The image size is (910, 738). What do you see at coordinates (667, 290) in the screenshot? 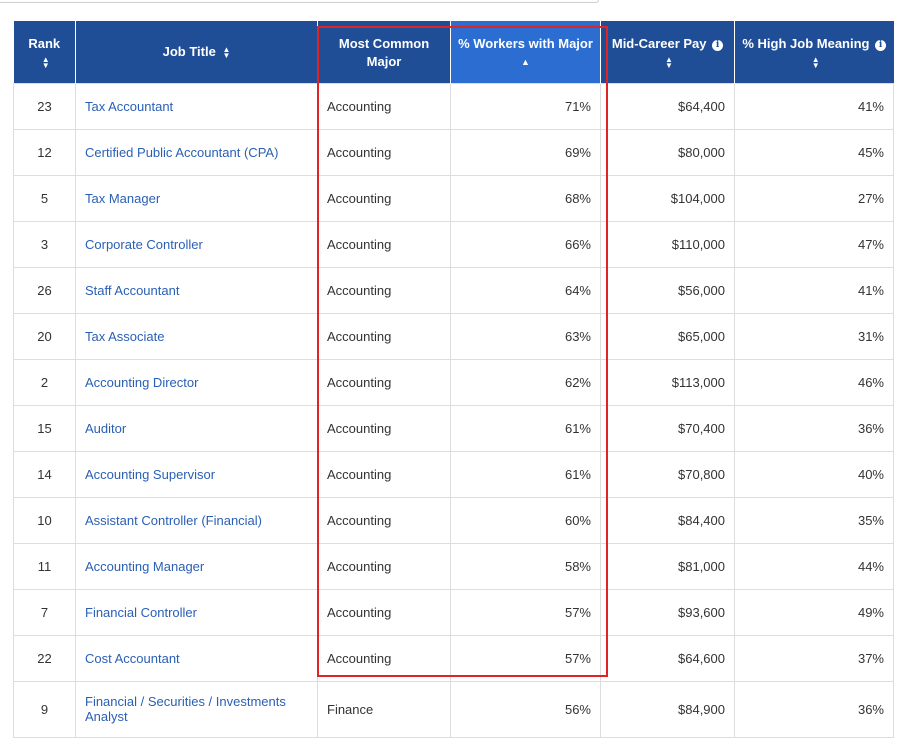
I see `mid-career-pay-cell: $56,000` at bounding box center [667, 290].